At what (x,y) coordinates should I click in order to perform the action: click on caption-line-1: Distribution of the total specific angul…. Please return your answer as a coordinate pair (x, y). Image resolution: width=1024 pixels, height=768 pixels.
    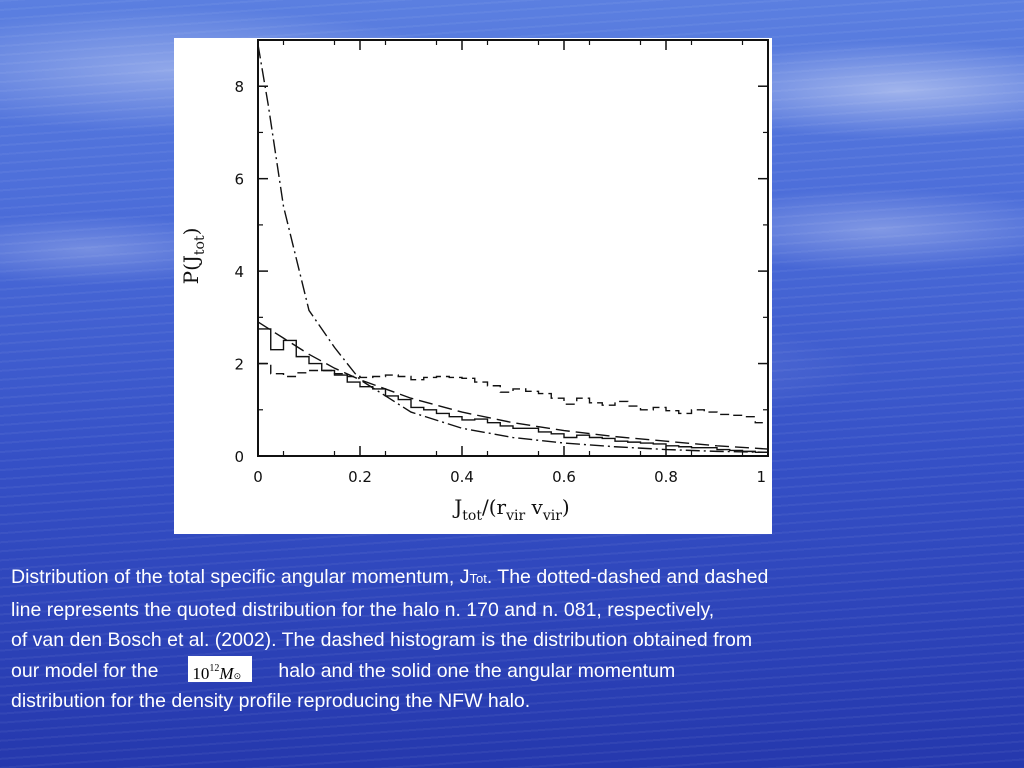
    Looking at the image, I should click on (390, 577).